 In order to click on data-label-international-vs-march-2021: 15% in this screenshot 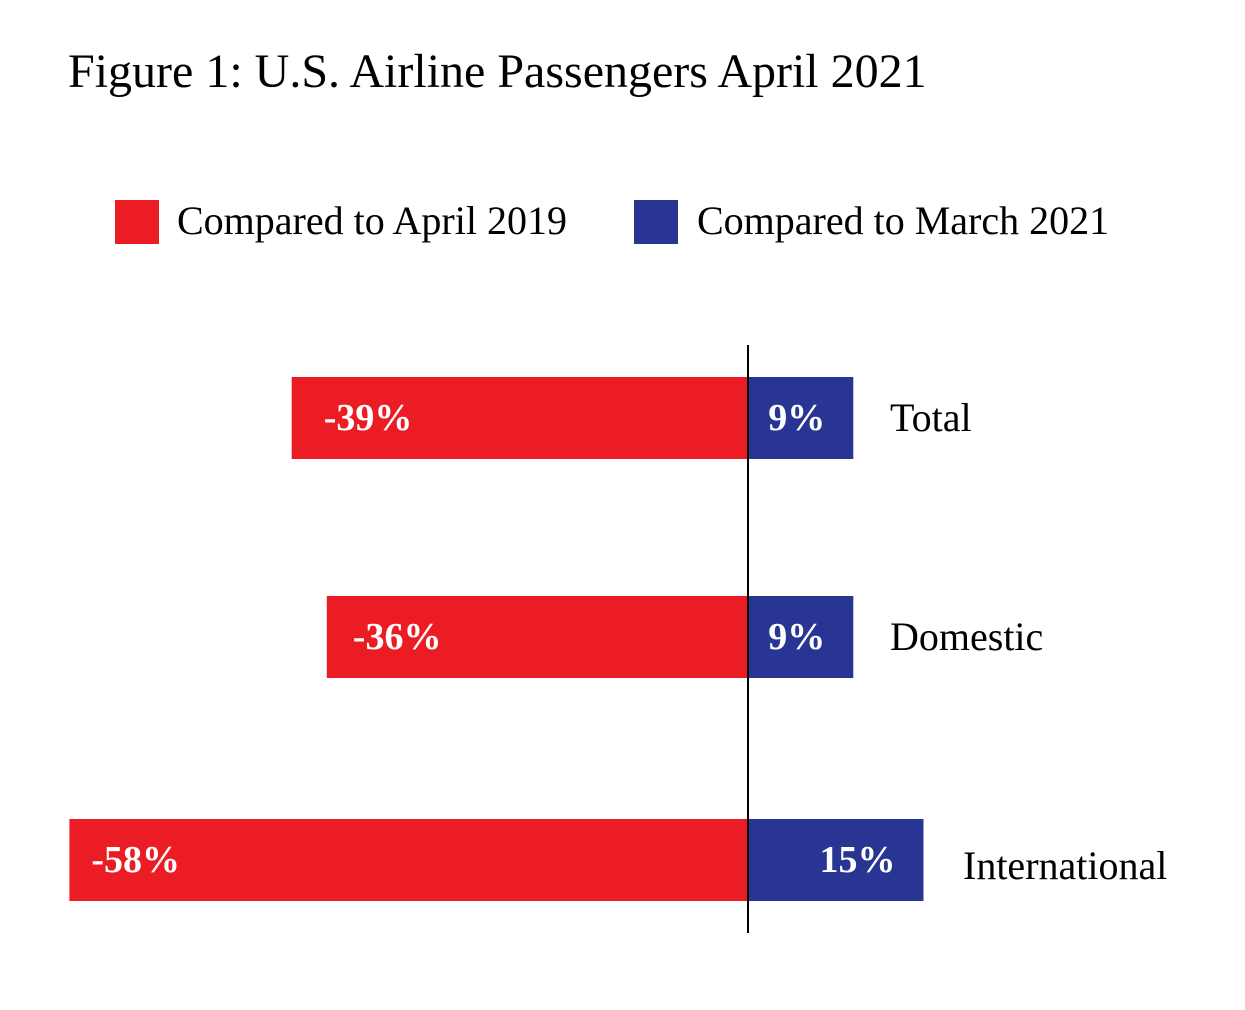, I will do `click(858, 860)`.